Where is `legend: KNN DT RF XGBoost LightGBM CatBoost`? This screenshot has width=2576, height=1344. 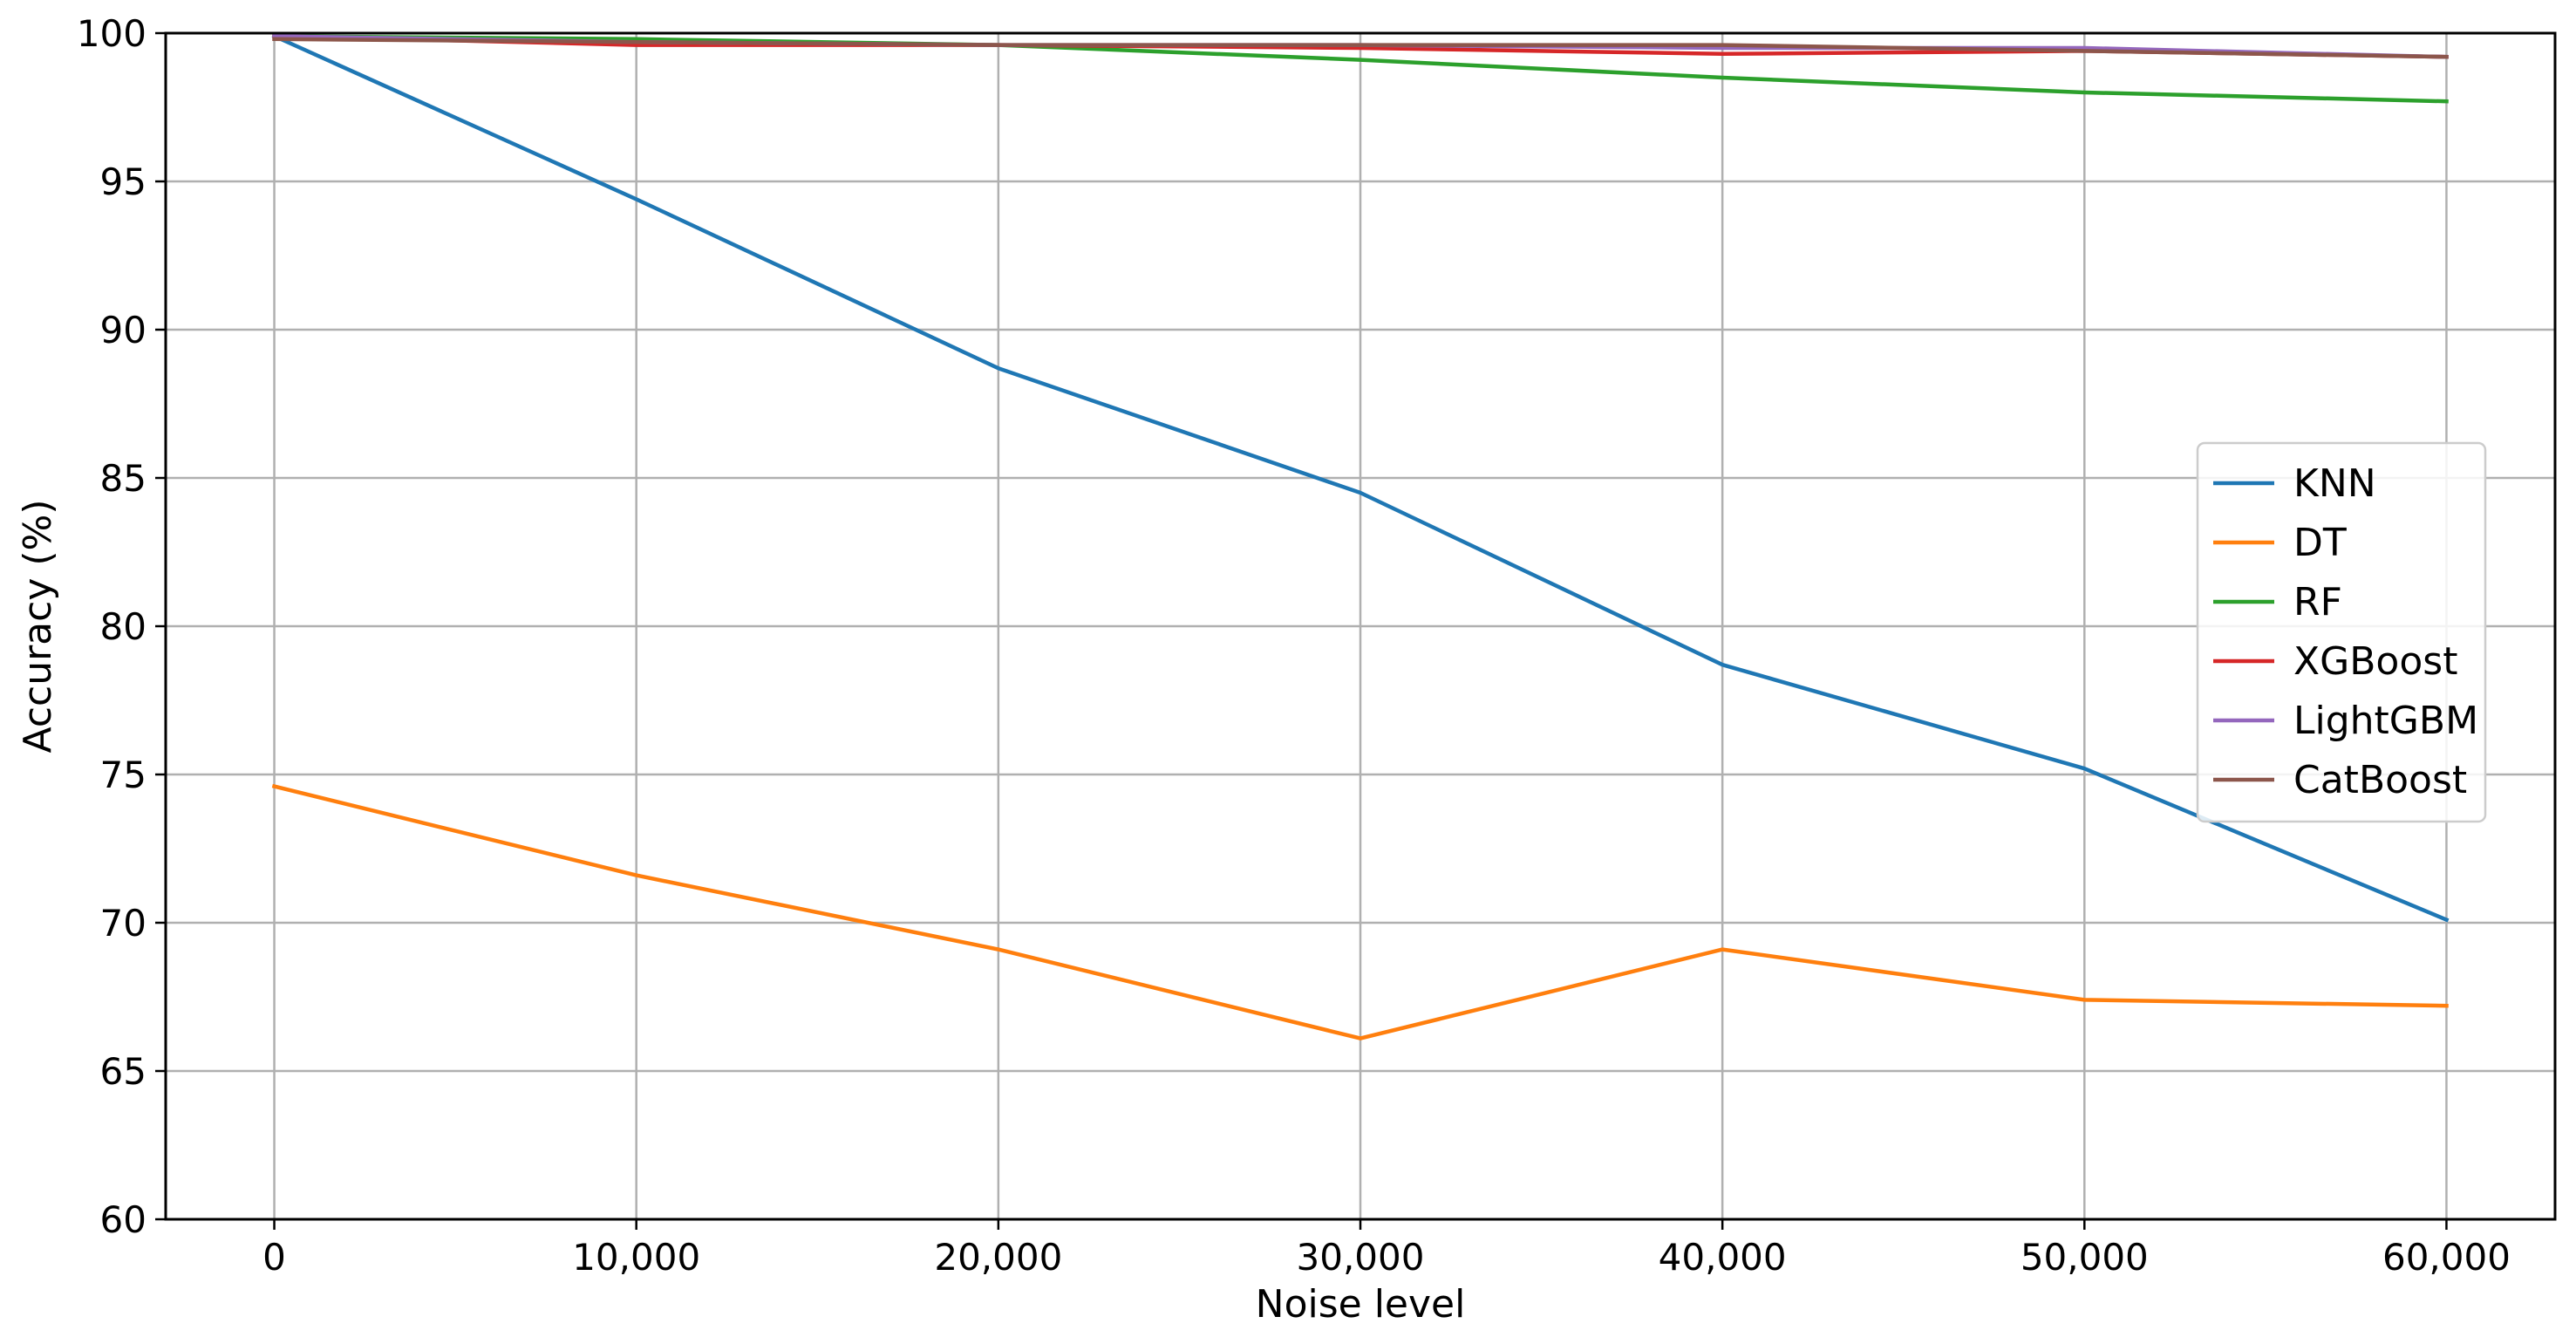 legend: KNN DT RF XGBoost LightGBM CatBoost is located at coordinates (2341, 632).